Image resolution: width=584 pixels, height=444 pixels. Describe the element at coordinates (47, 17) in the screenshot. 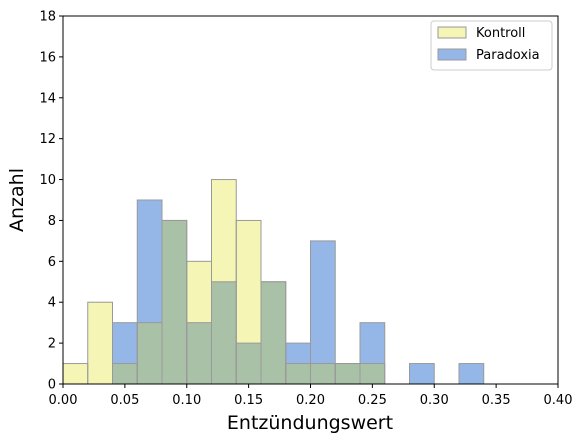

I see `y-tick-label: 18` at that location.